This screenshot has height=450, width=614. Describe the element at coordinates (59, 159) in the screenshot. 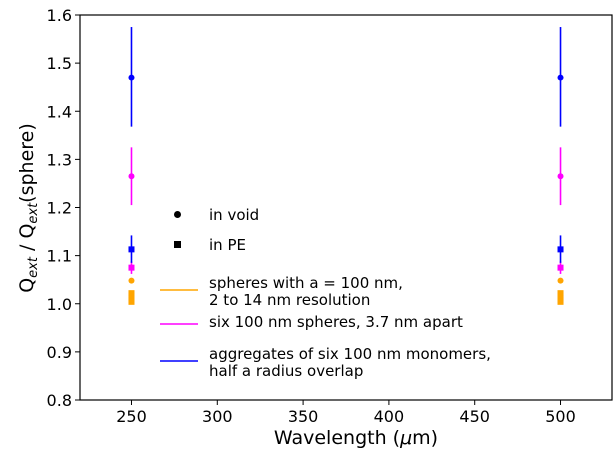

I see `y-tick-label: 1.3` at that location.